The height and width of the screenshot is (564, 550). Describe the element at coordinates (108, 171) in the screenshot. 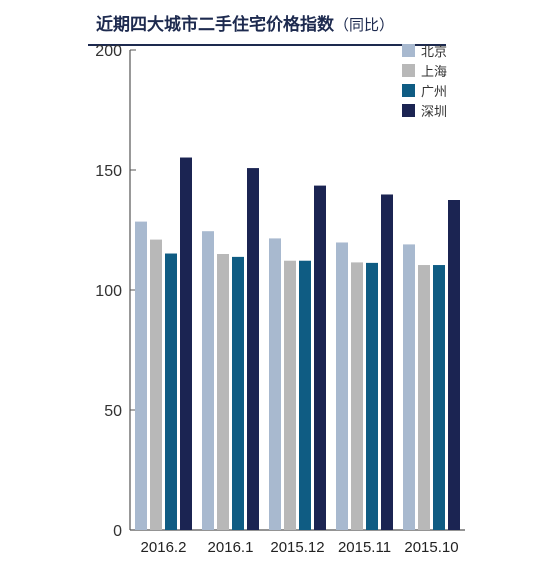

I see `y-tick-label: 150` at that location.